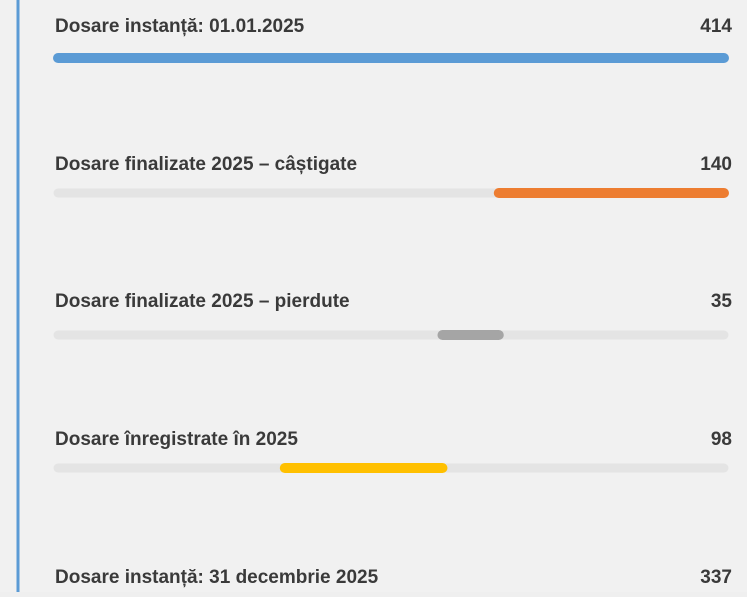 The height and width of the screenshot is (597, 747). What do you see at coordinates (206, 164) in the screenshot?
I see `row-label: Dosare finalizate 2025 – câștigate` at bounding box center [206, 164].